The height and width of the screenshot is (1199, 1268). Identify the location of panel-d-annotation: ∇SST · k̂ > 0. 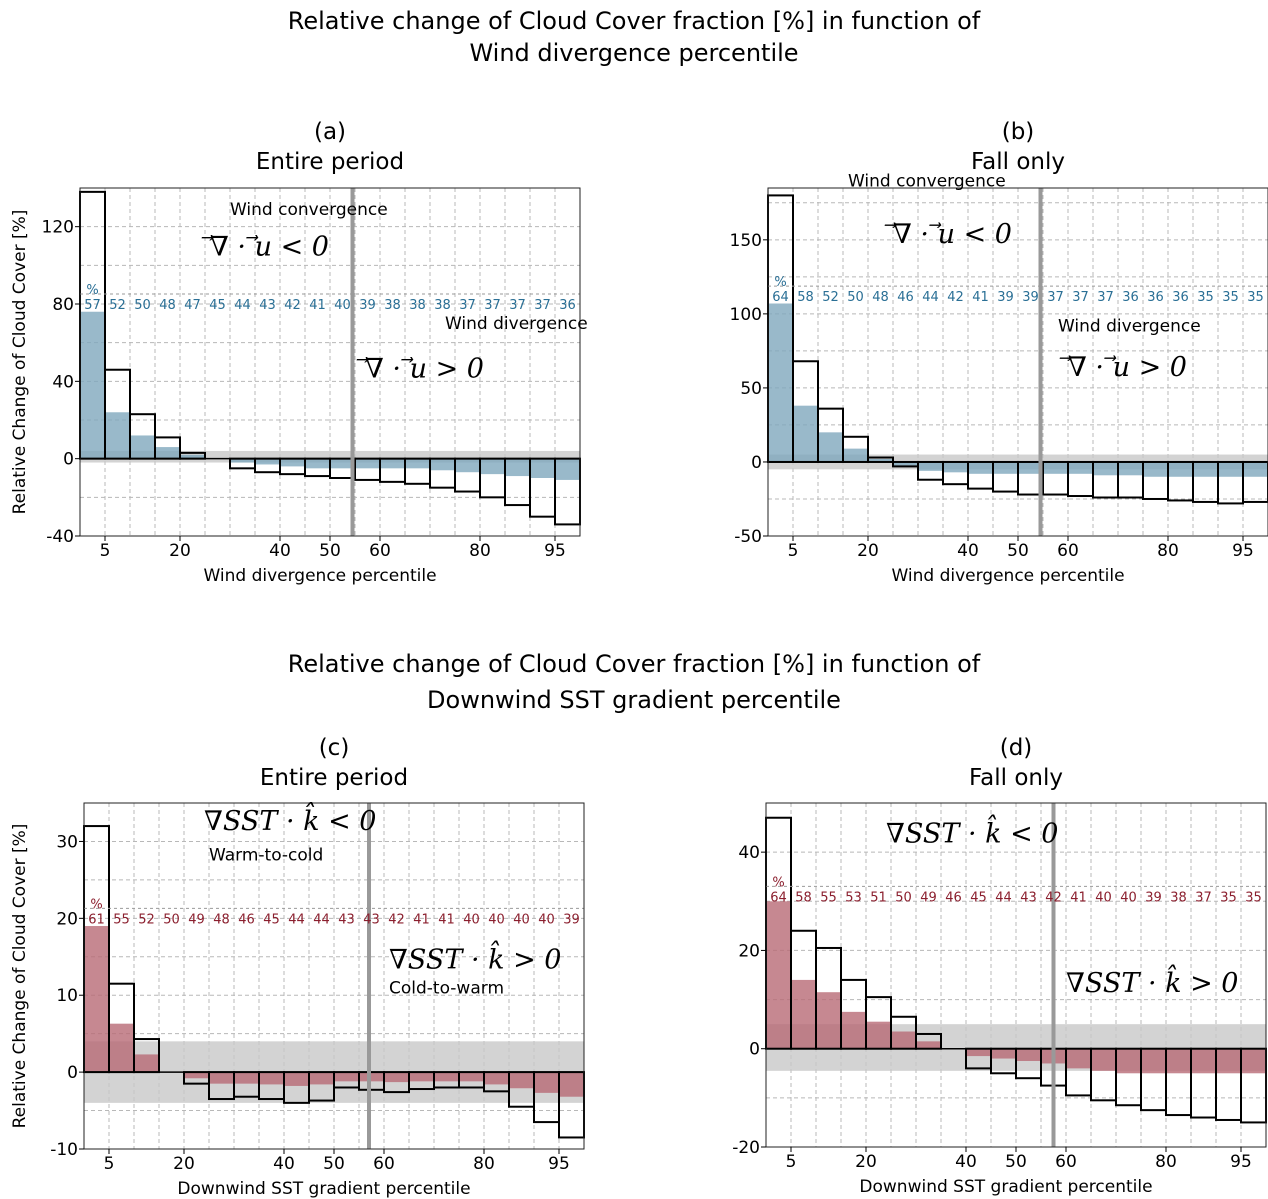
(1152, 981).